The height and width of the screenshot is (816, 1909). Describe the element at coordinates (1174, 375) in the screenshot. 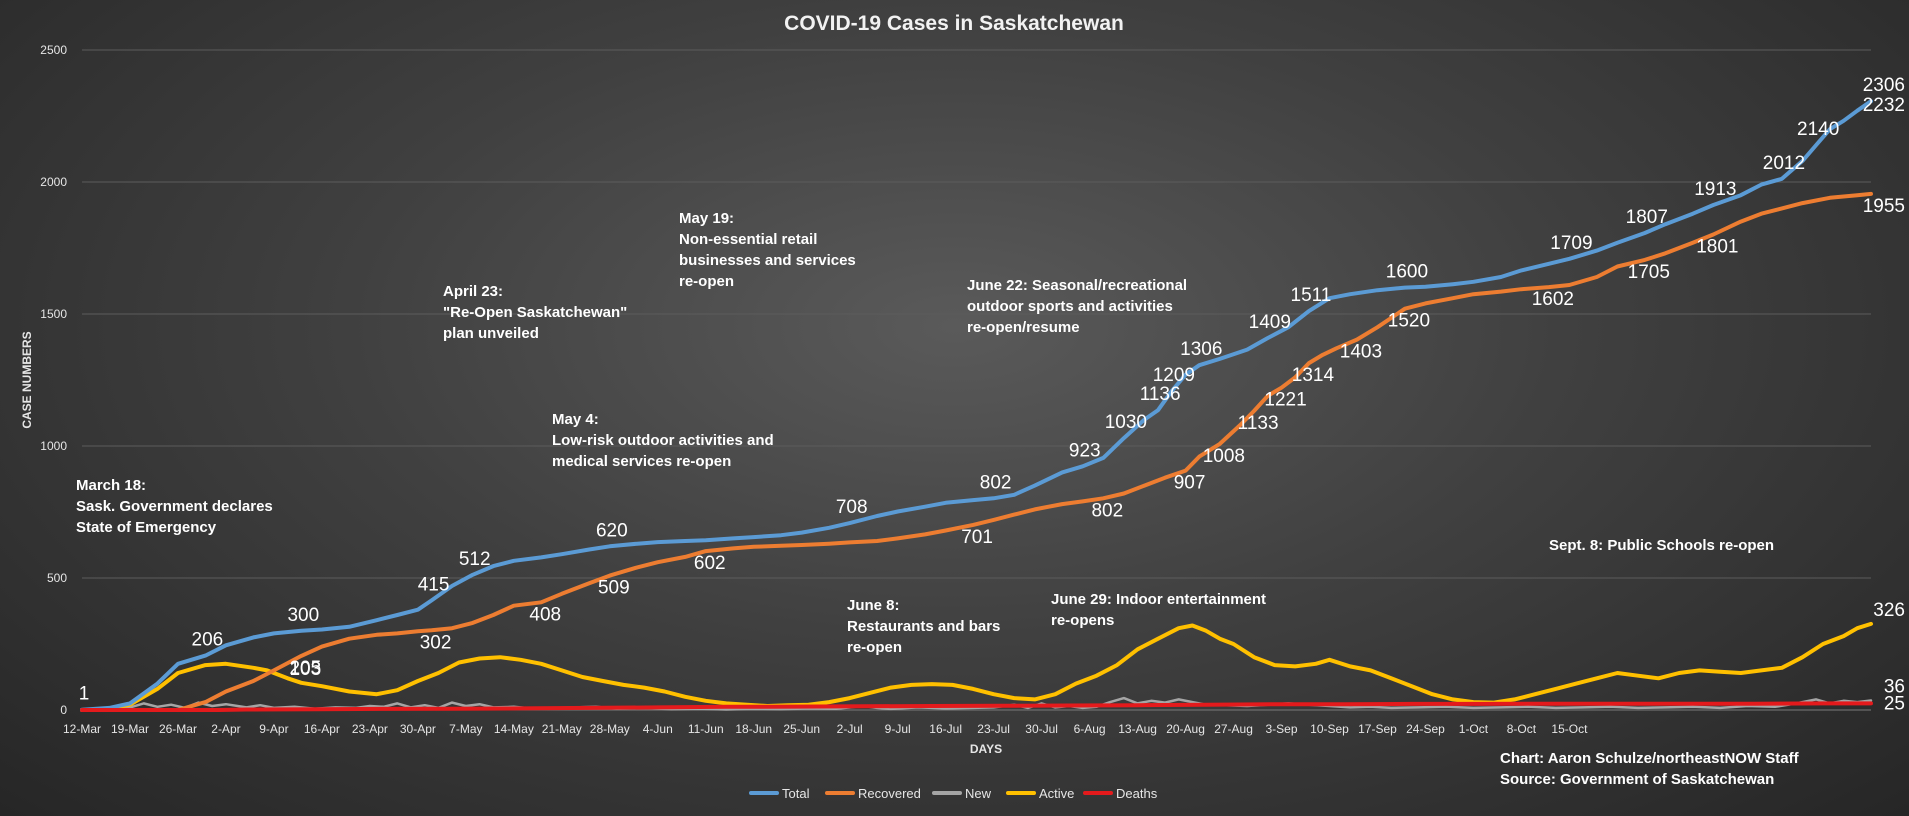

I see `data-label: 1209` at that location.